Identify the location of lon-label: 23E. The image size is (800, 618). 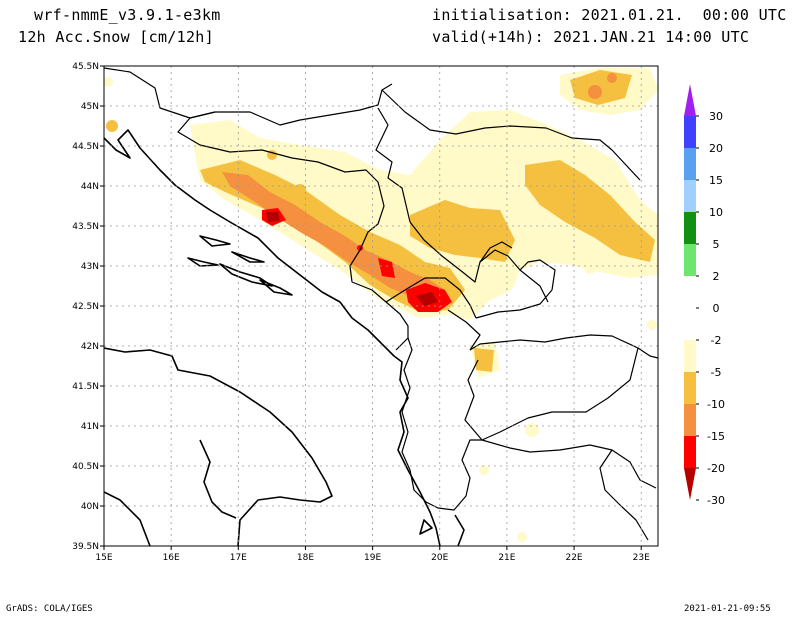
(641, 558).